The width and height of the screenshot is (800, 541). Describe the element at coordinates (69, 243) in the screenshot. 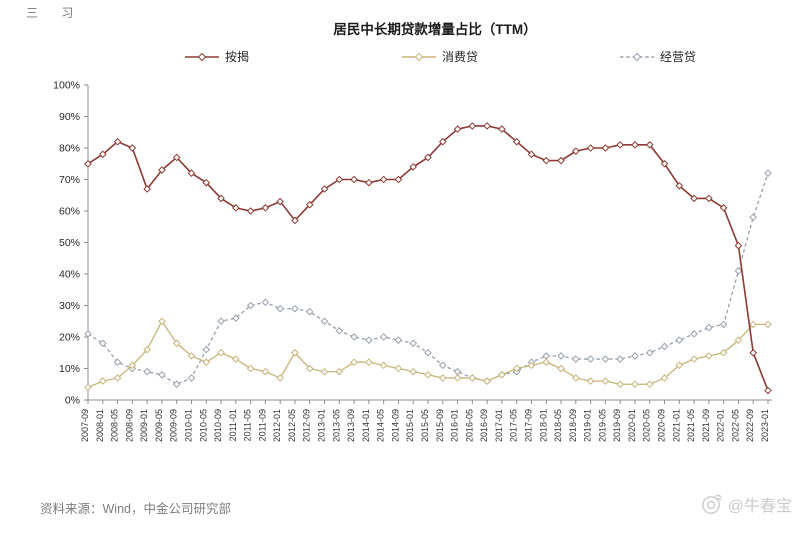

I see `y-tick-label: 50%` at that location.